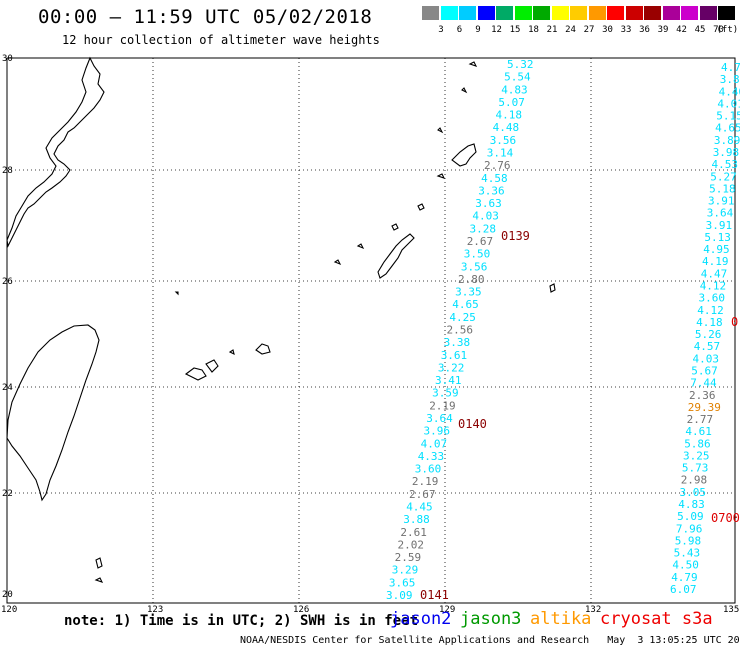  I want to click on wave-height-value: 4.12, so click(713, 286).